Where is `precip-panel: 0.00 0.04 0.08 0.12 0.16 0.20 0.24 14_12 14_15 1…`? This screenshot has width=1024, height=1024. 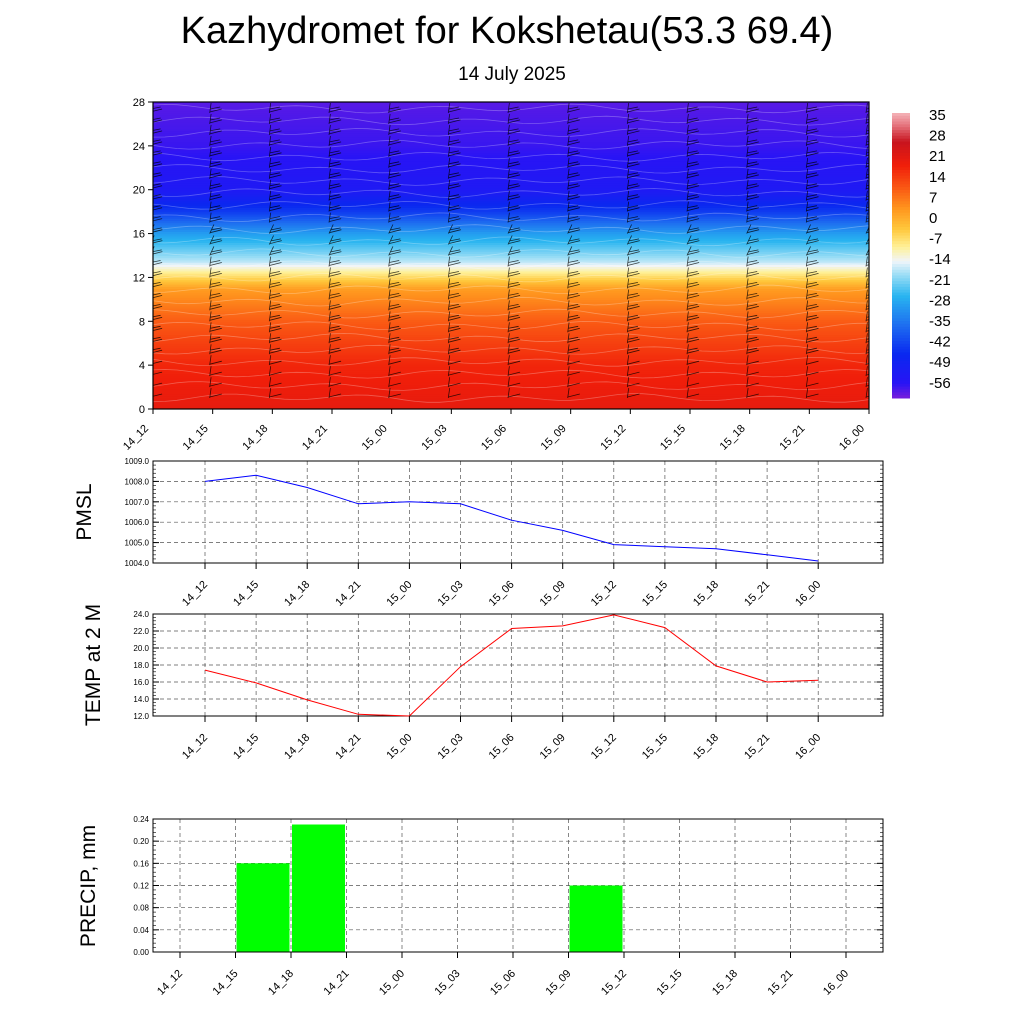 precip-panel: 0.00 0.04 0.08 0.12 0.16 0.20 0.24 14_12 14_15 1… is located at coordinates (480, 906).